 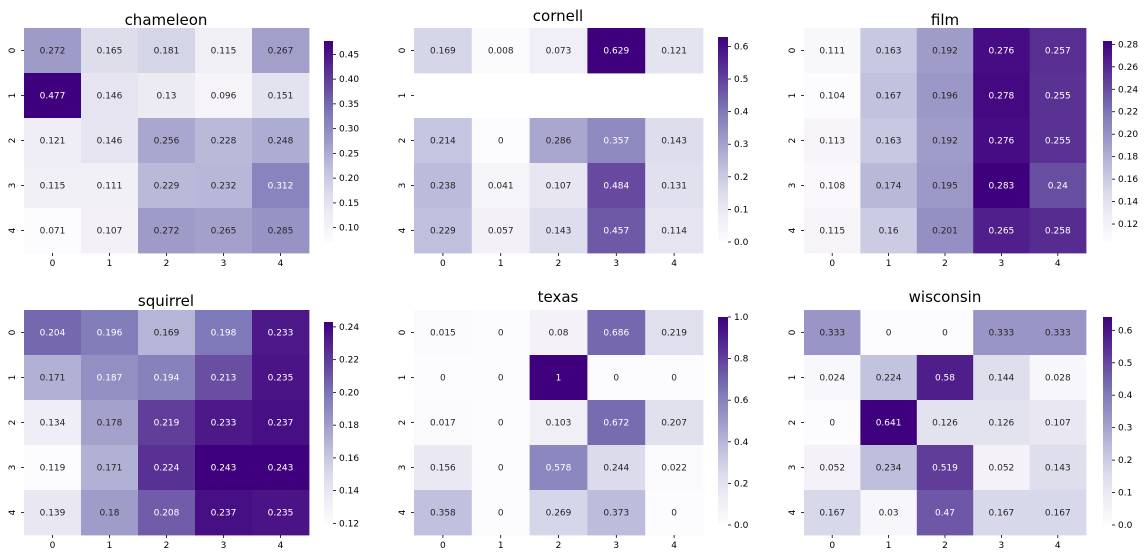 What do you see at coordinates (13, 512) in the screenshot?
I see `y-tick-label: 4` at bounding box center [13, 512].